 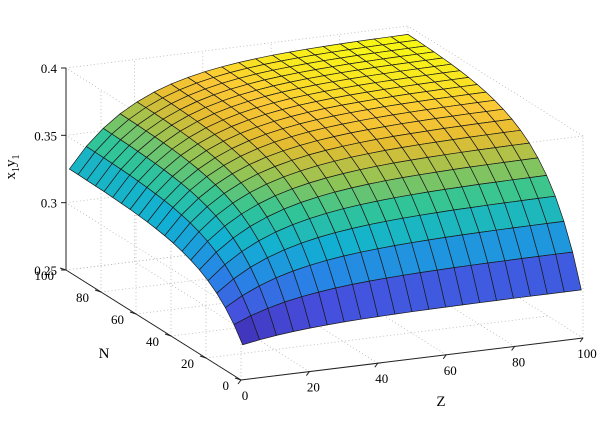 I want to click on y-tick-label: 100, so click(x=45, y=275).